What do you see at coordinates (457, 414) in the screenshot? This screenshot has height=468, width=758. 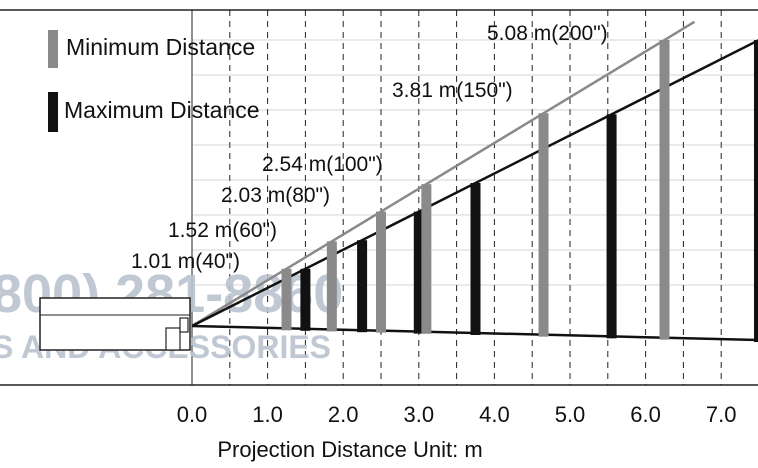 I see `x-axis-ticks: 0.0 1.0 2.0 3.0 4.0 5.0 6.0 7.0` at bounding box center [457, 414].